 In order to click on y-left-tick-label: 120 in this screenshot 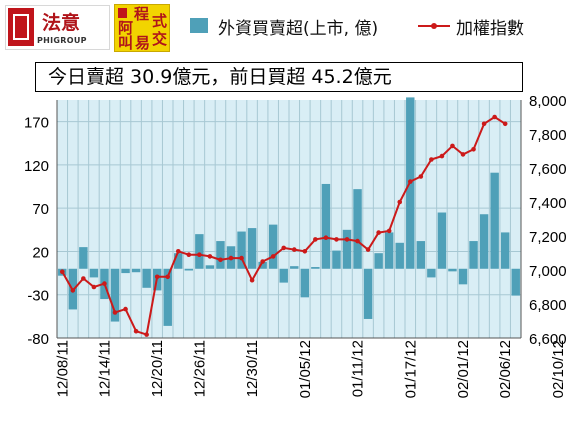, I will do `click(36, 166)`.